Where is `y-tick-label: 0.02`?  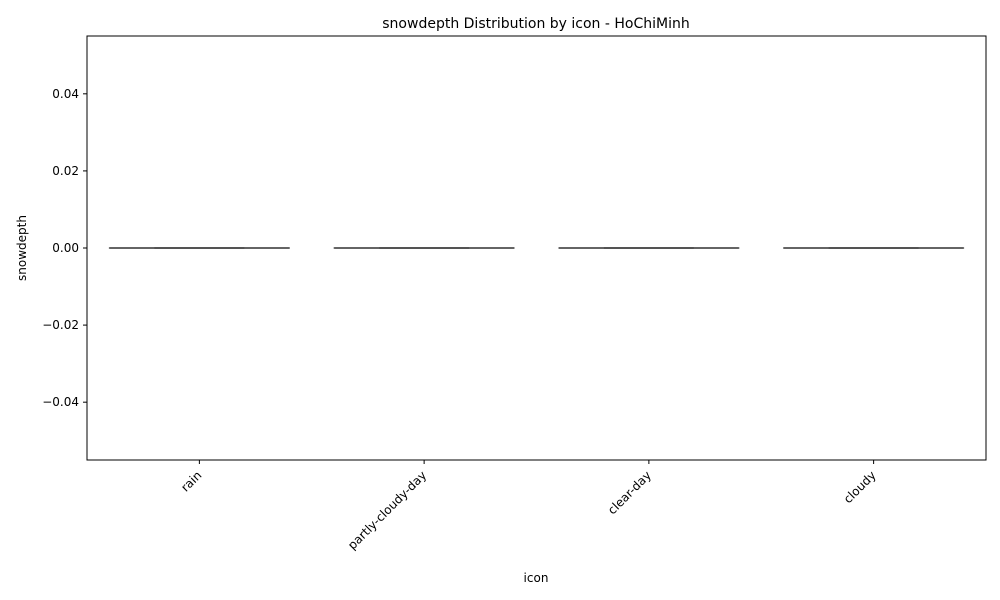
y-tick-label: 0.02 is located at coordinates (65, 171).